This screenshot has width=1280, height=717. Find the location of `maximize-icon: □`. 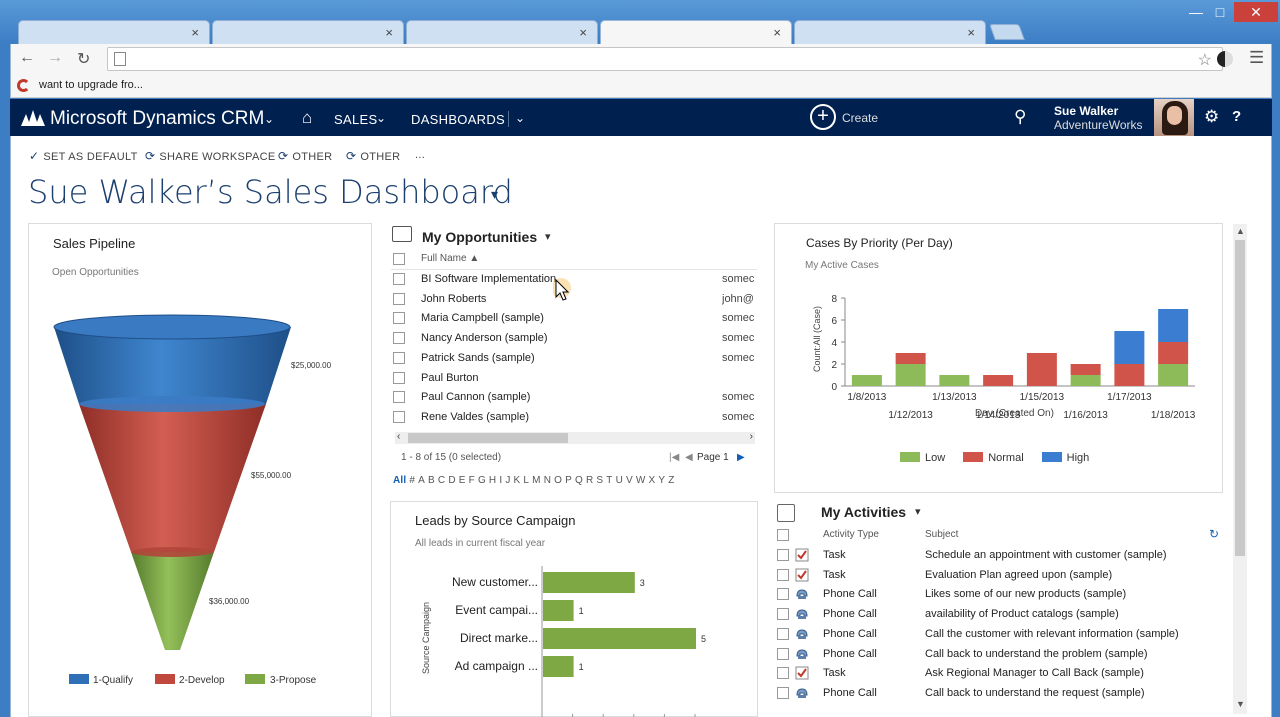

maximize-icon: □ is located at coordinates (1220, 12).